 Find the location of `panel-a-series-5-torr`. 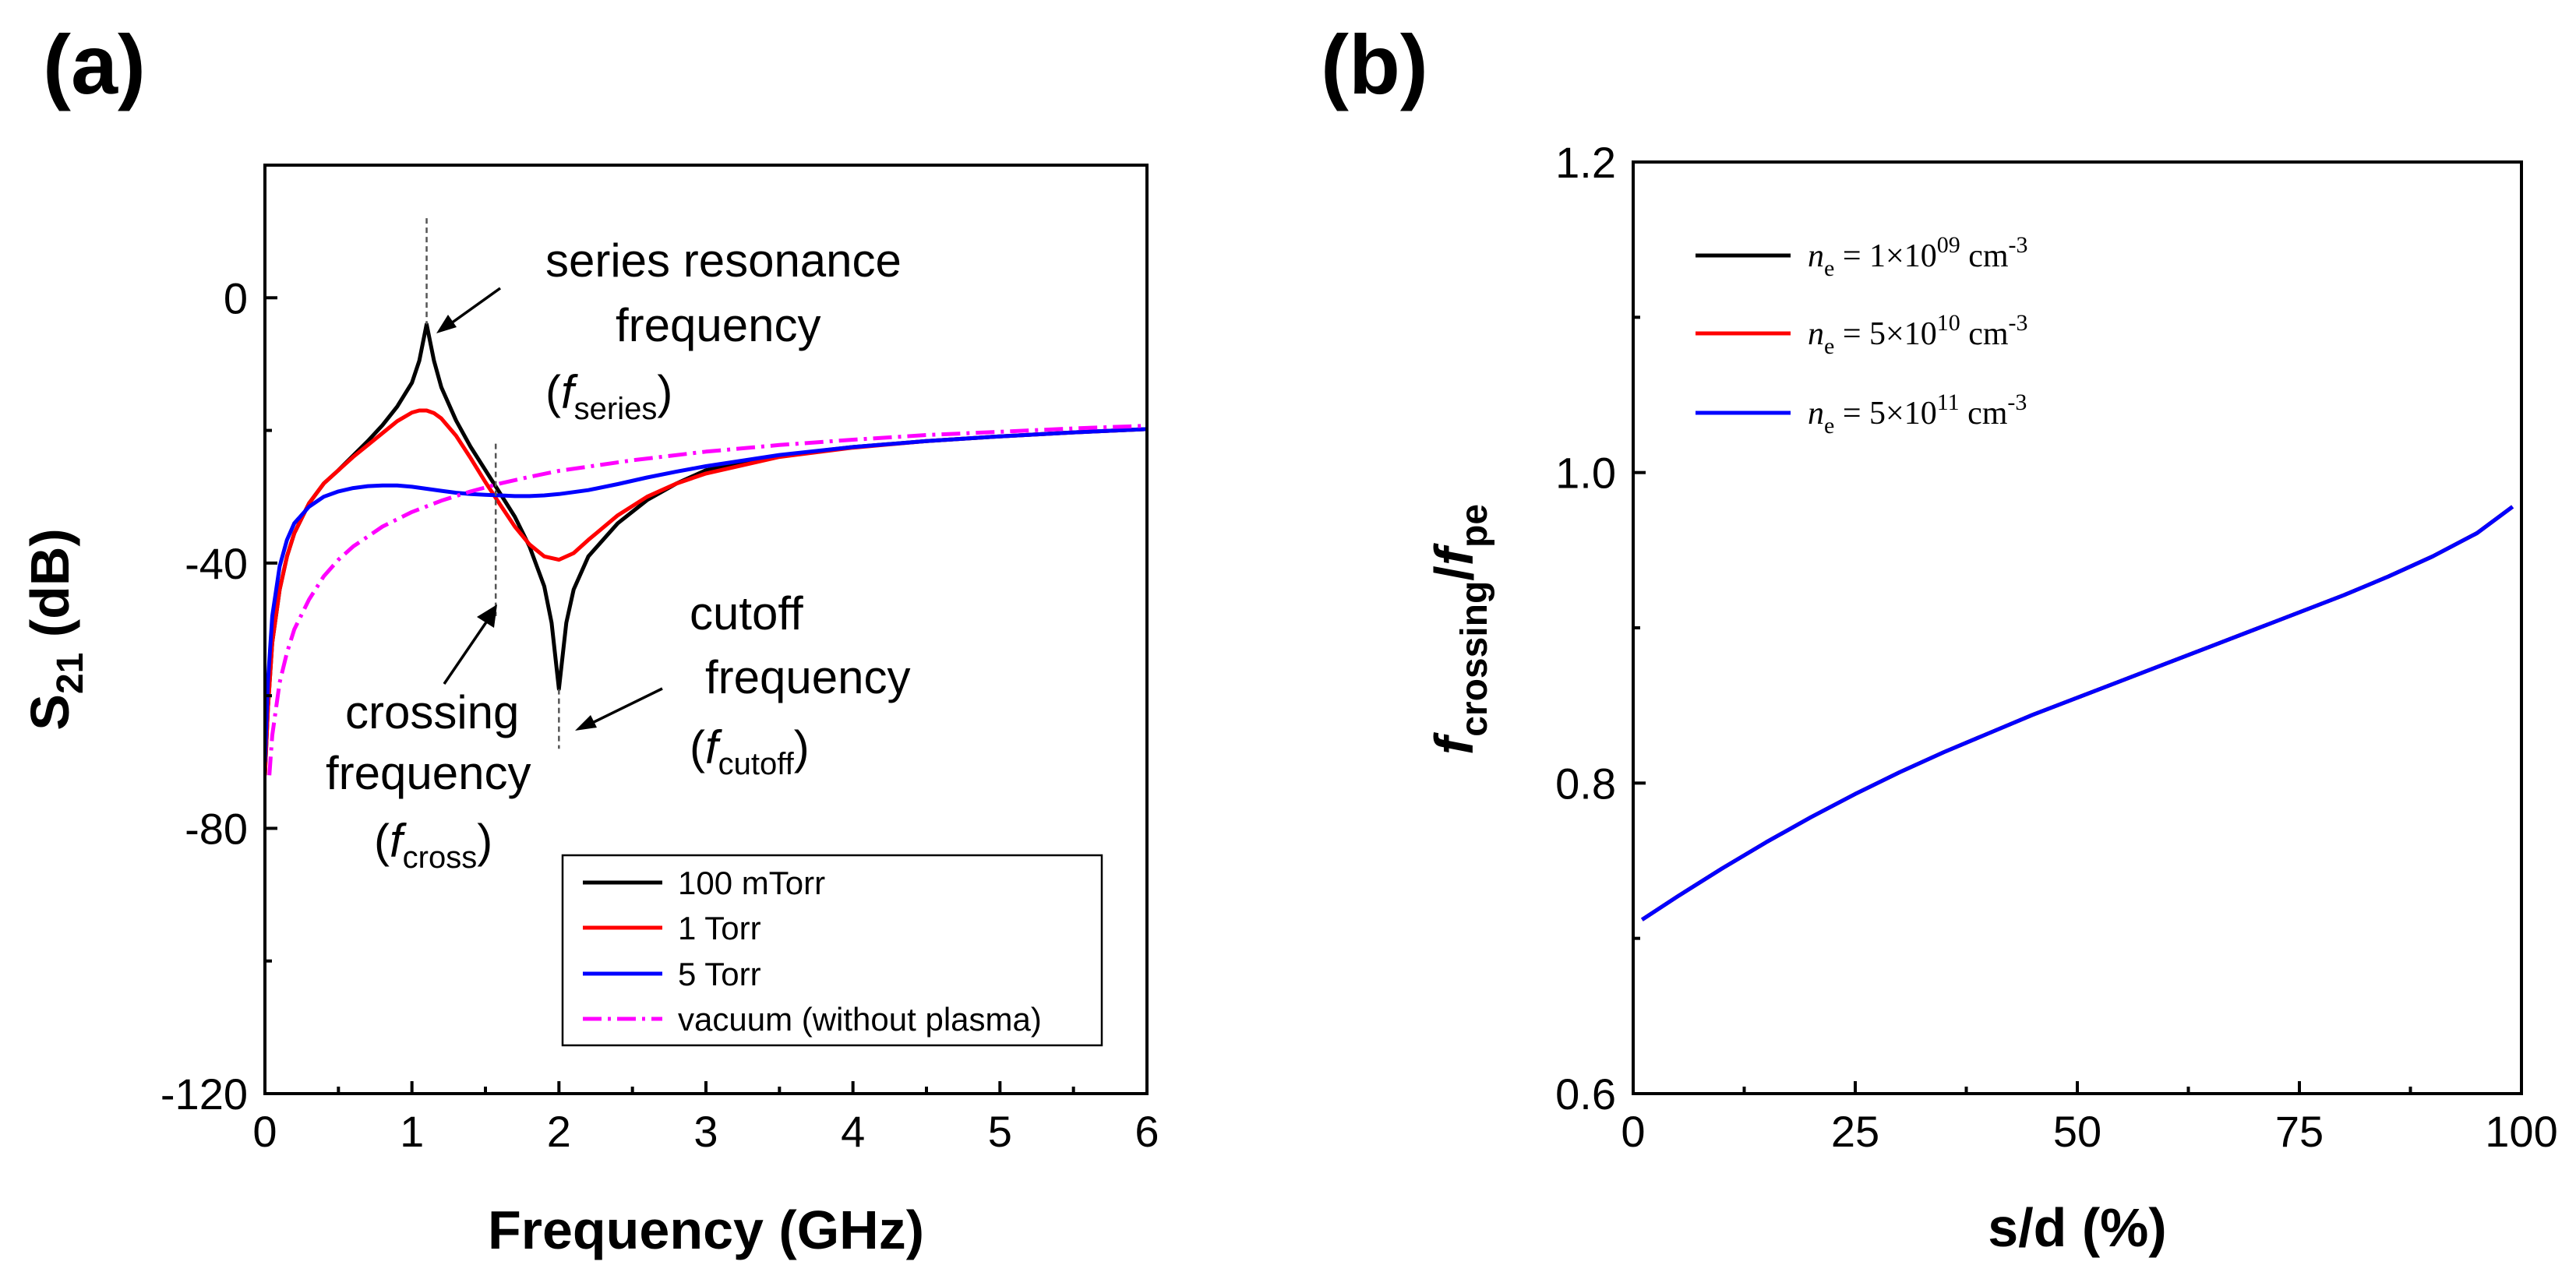

panel-a-series-5-torr is located at coordinates (706, 595).